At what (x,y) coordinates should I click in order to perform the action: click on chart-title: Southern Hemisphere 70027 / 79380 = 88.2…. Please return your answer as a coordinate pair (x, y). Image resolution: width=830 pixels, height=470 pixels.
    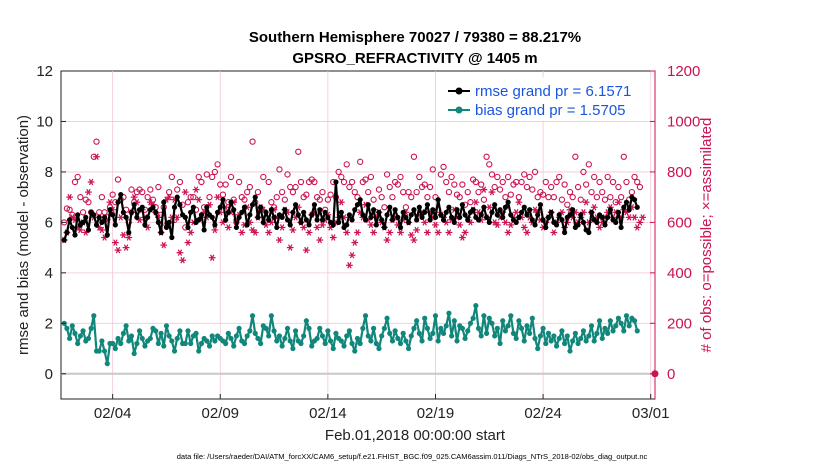
    Looking at the image, I should click on (415, 37).